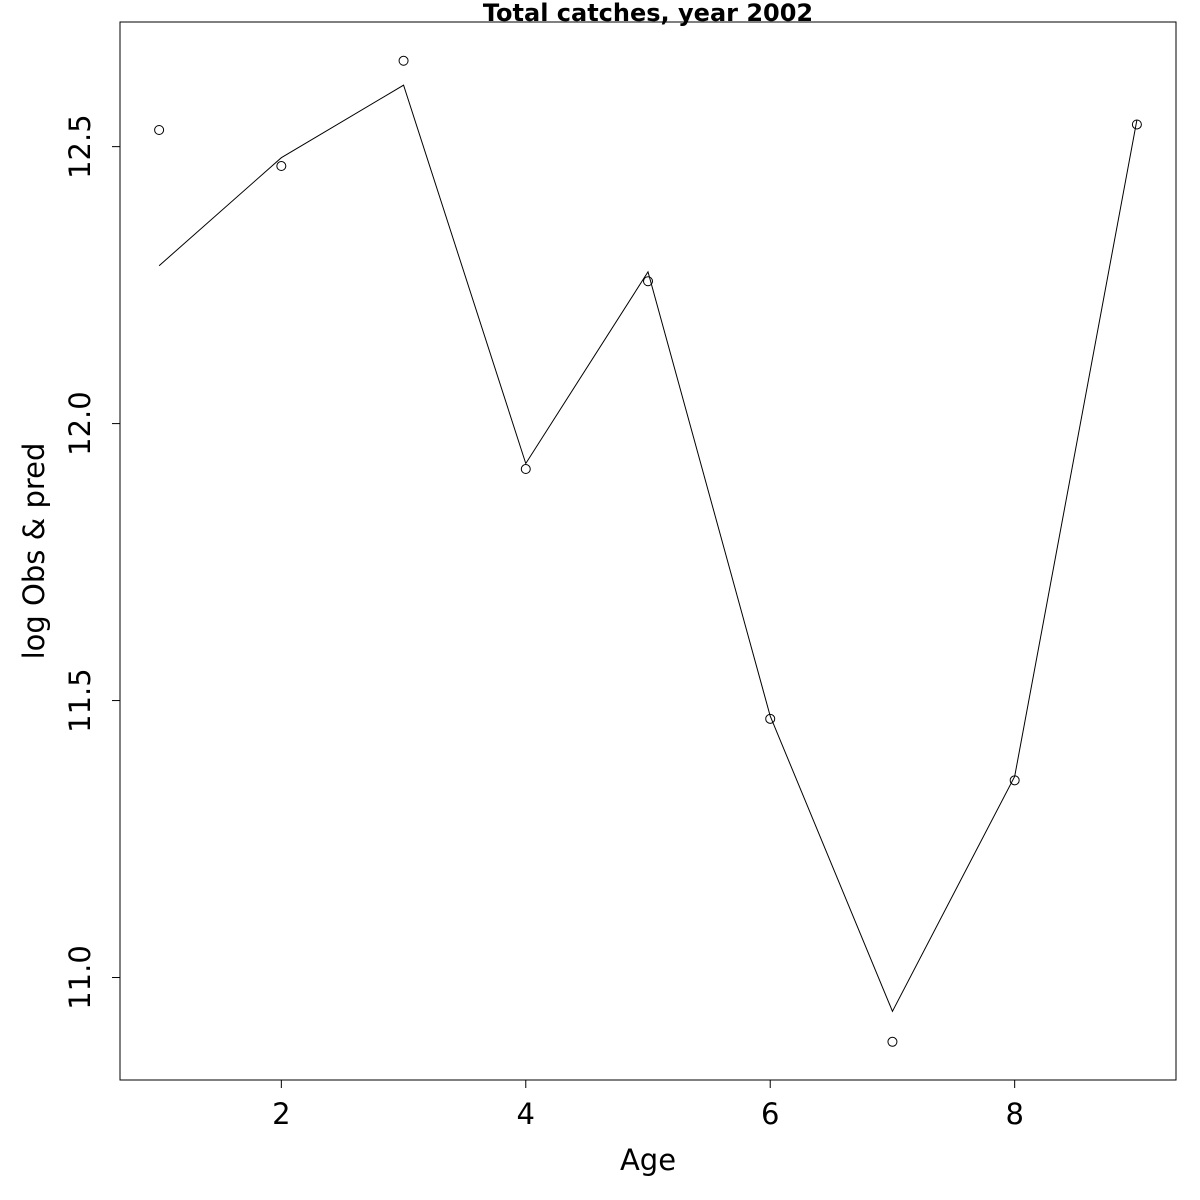  Describe the element at coordinates (648, 1105) in the screenshot. I see `x-axis: 2 4 6 8` at that location.